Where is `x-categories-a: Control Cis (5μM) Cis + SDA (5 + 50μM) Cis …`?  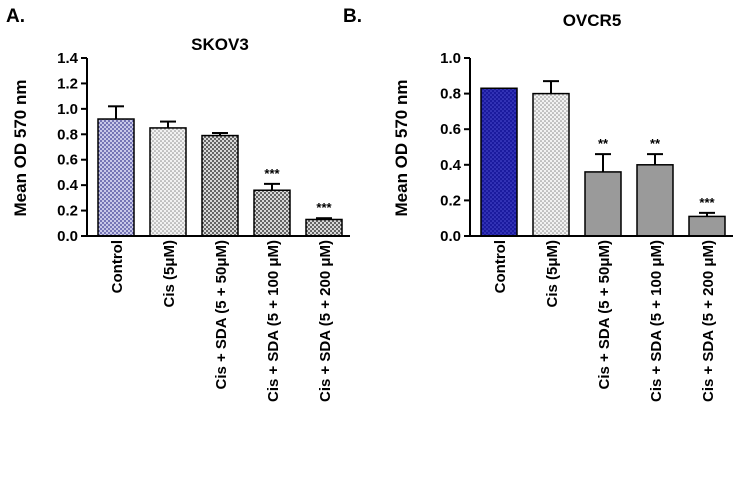
x-categories-a: Control Cis (5μM) Cis + SDA (5 + 50μM) Cis … is located at coordinates (221, 321).